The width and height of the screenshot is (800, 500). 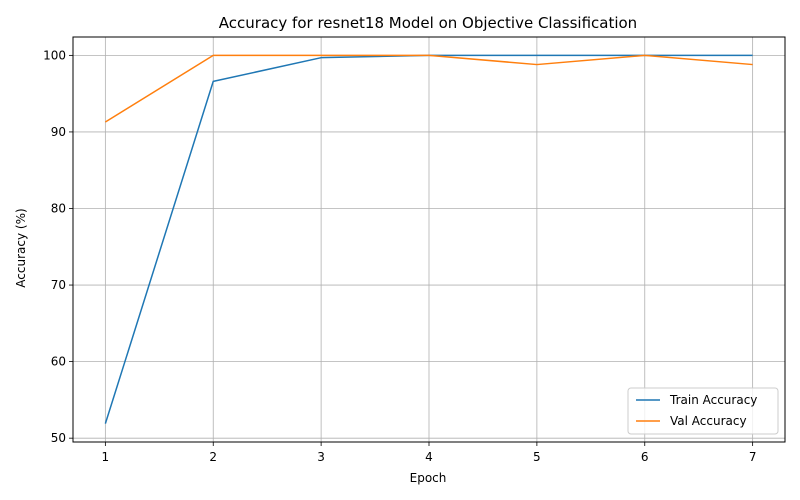 I want to click on y-tick-label: 90, so click(x=58, y=132).